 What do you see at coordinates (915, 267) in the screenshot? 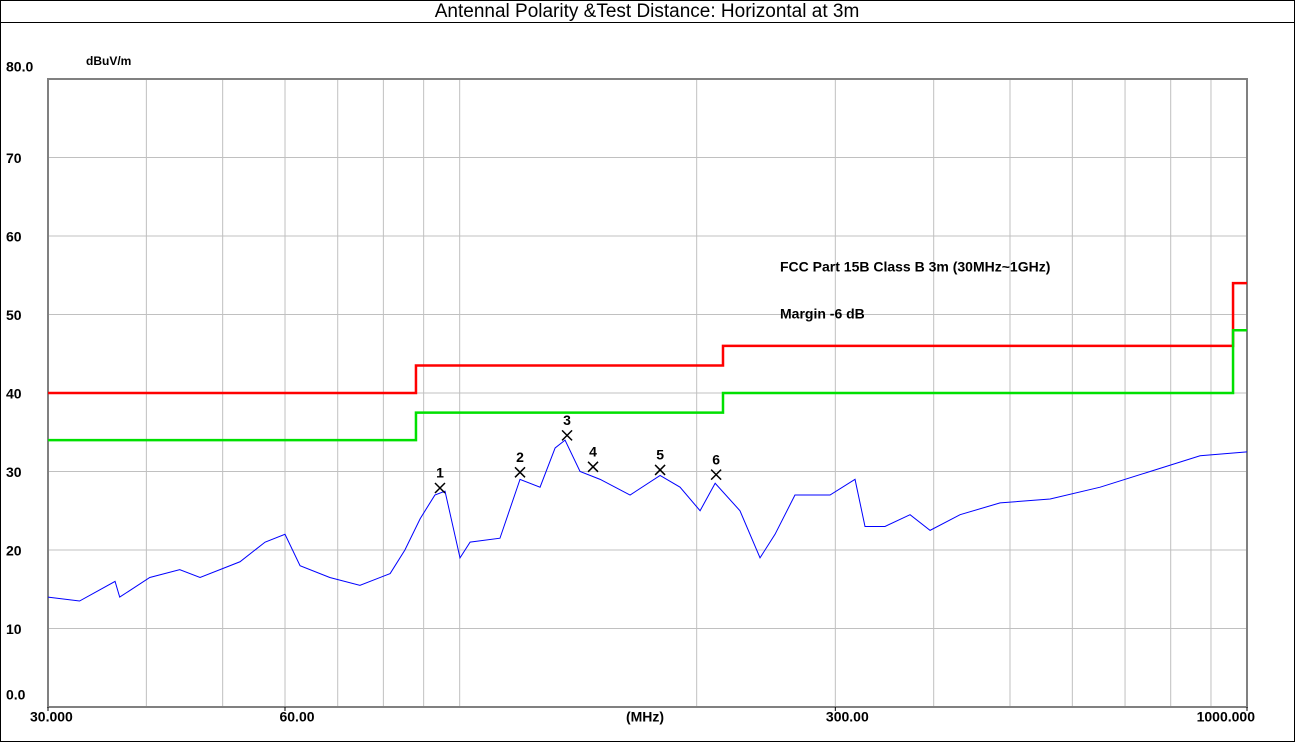
I see `legend-label: FCC Part 15B Class B 3m (30MHz~1GHz)` at bounding box center [915, 267].